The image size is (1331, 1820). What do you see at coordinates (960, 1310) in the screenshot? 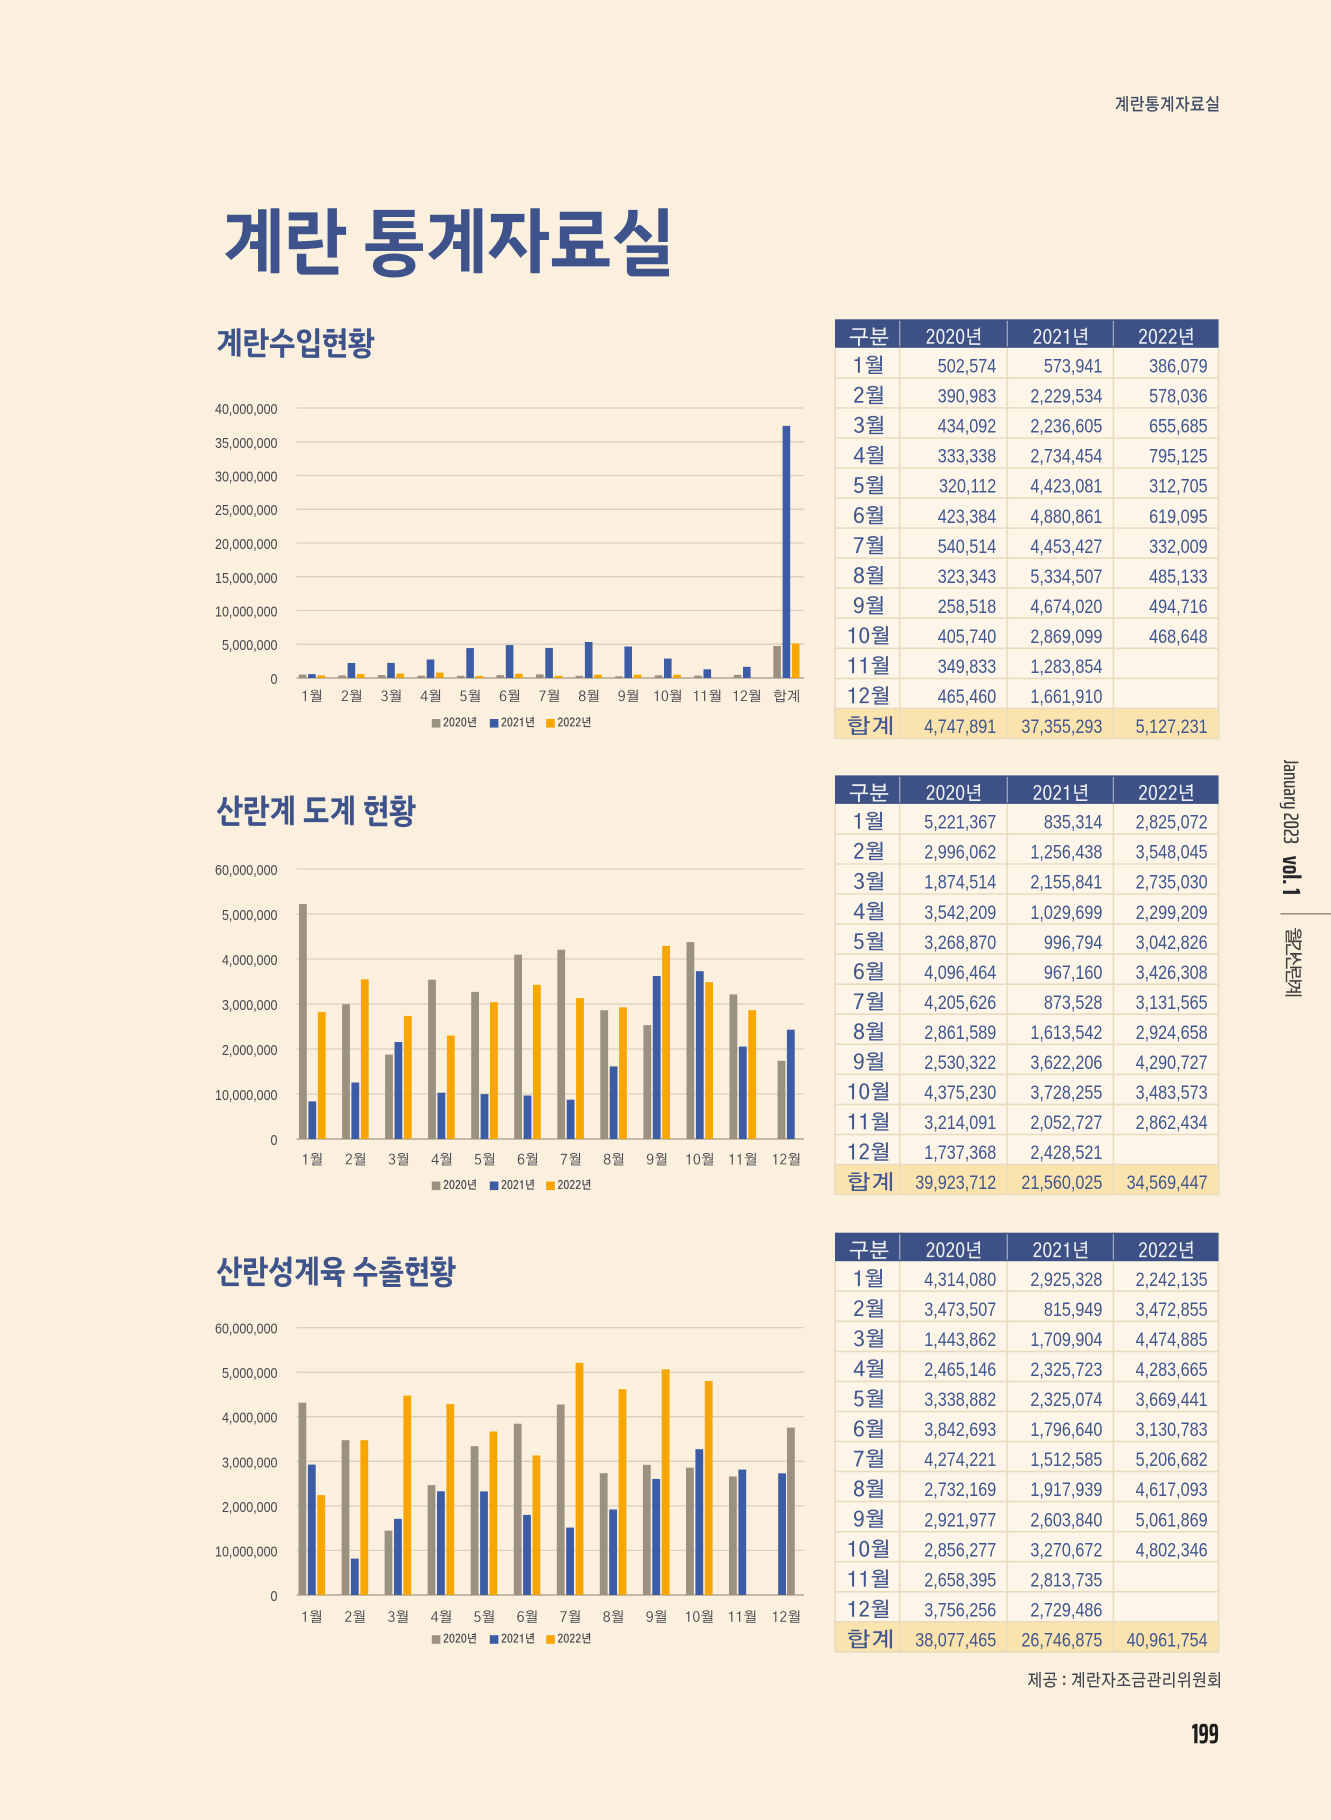
I see `svg-text: 3,473,507` at bounding box center [960, 1310].